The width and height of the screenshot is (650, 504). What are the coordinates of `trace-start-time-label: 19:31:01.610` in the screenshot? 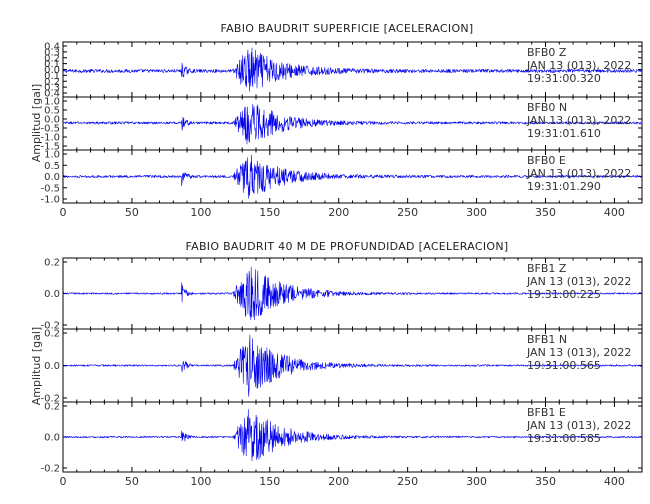 It's located at (564, 133).